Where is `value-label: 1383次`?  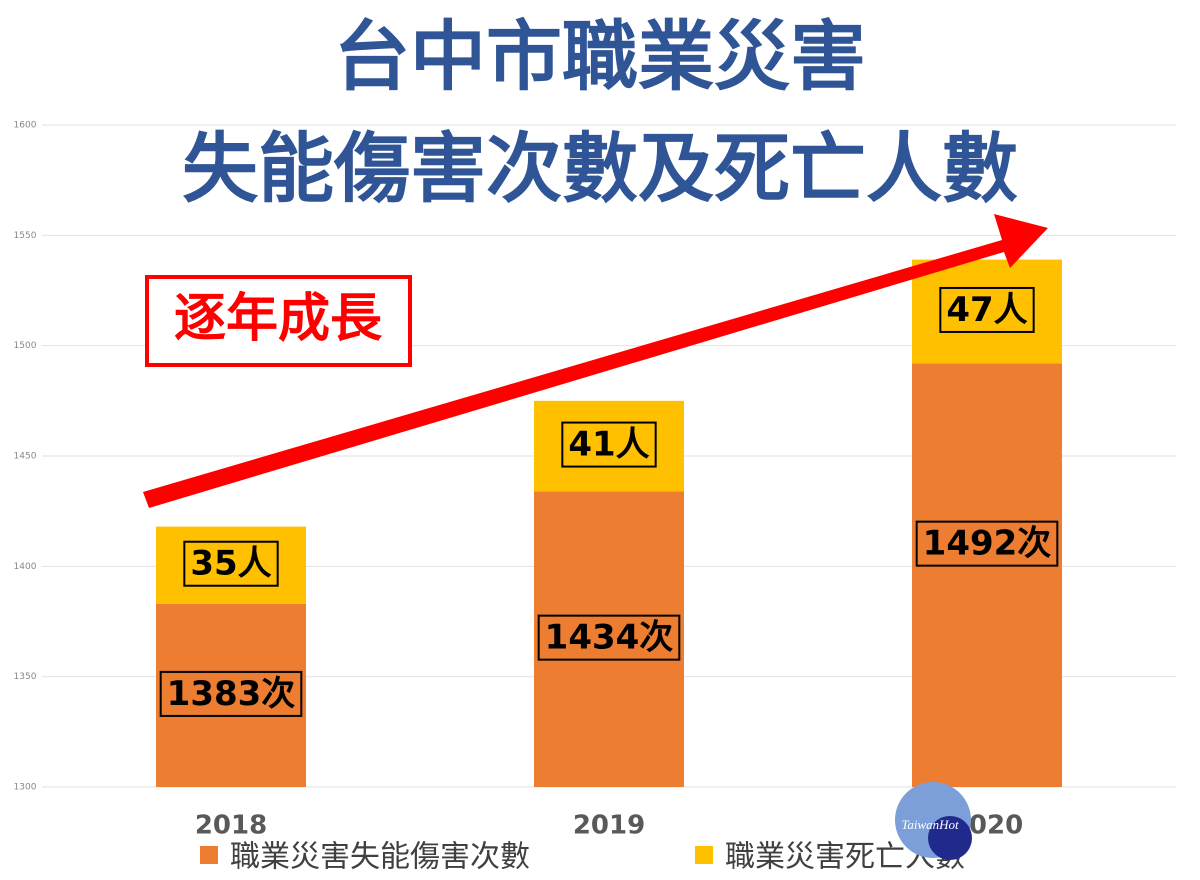
value-label: 1383次 is located at coordinates (231, 694).